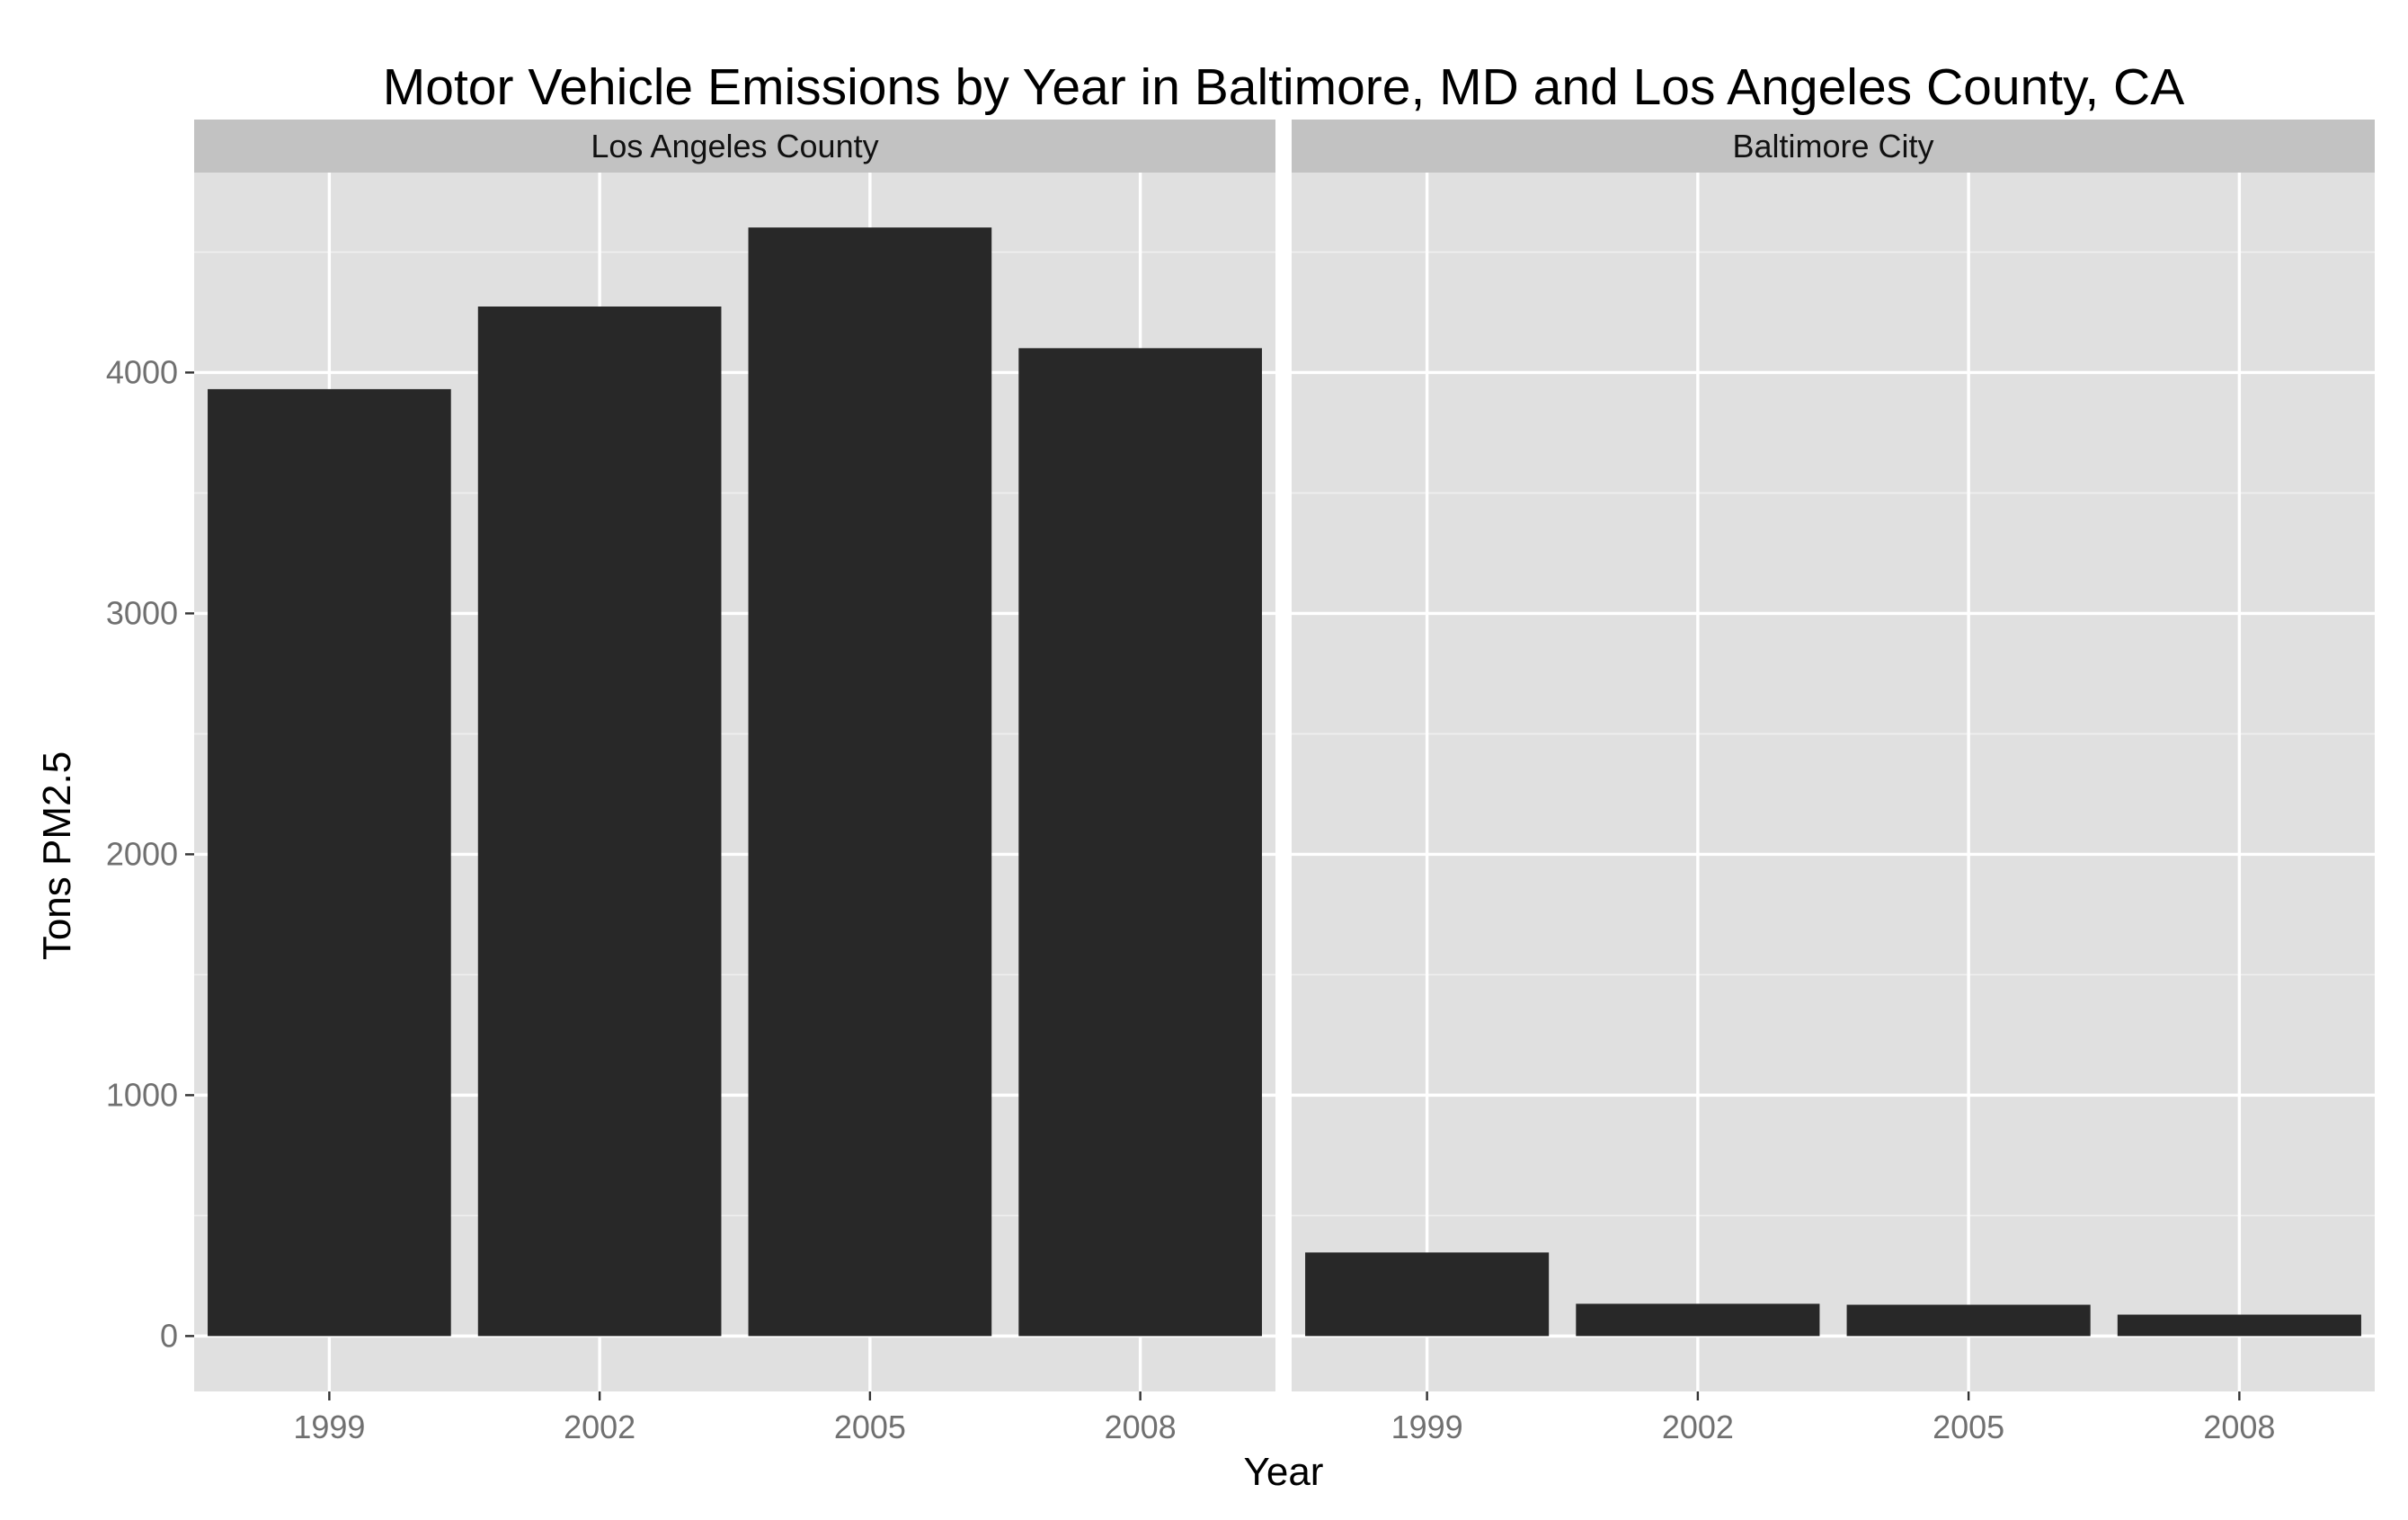 The image size is (2408, 1520). Describe the element at coordinates (142, 1094) in the screenshot. I see `y-tick-label: 1000` at that location.